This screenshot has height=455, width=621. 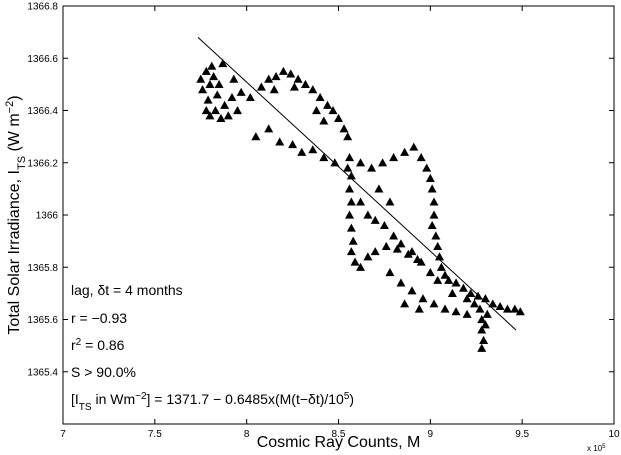 What do you see at coordinates (614, 434) in the screenshot?
I see `x-tick-label: 10` at bounding box center [614, 434].